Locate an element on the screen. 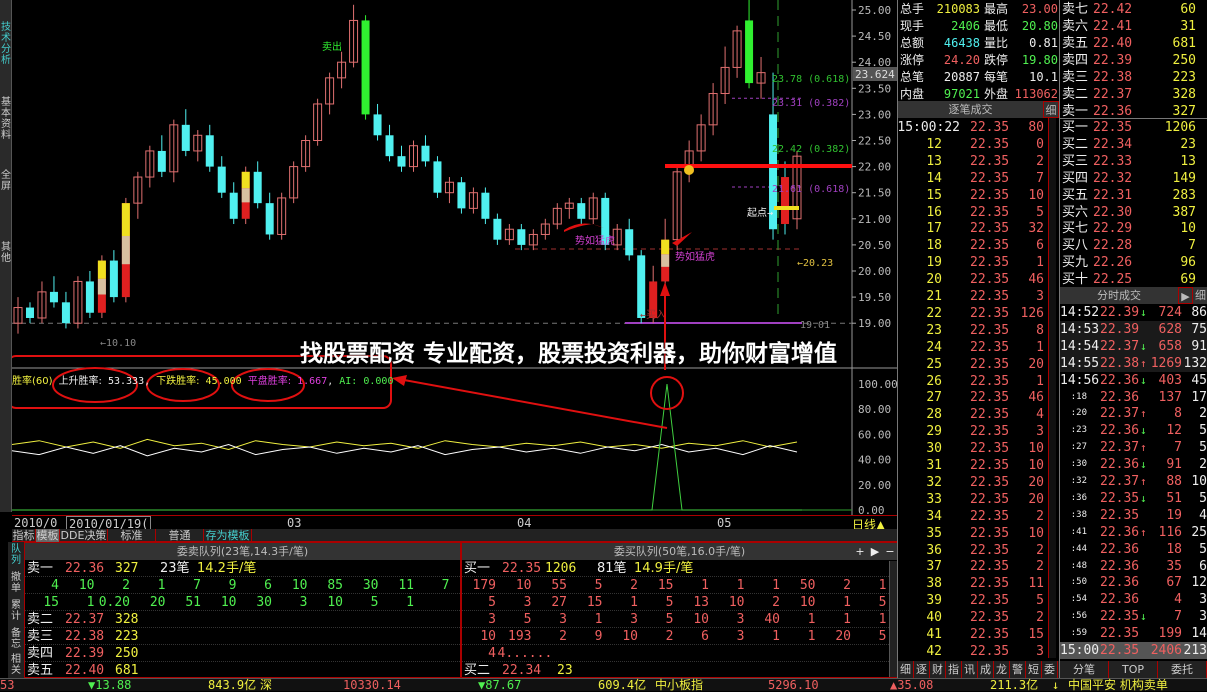 Image resolution: width=1207 pixels, height=692 pixels. bottom-tab: 讯 is located at coordinates (970, 669).